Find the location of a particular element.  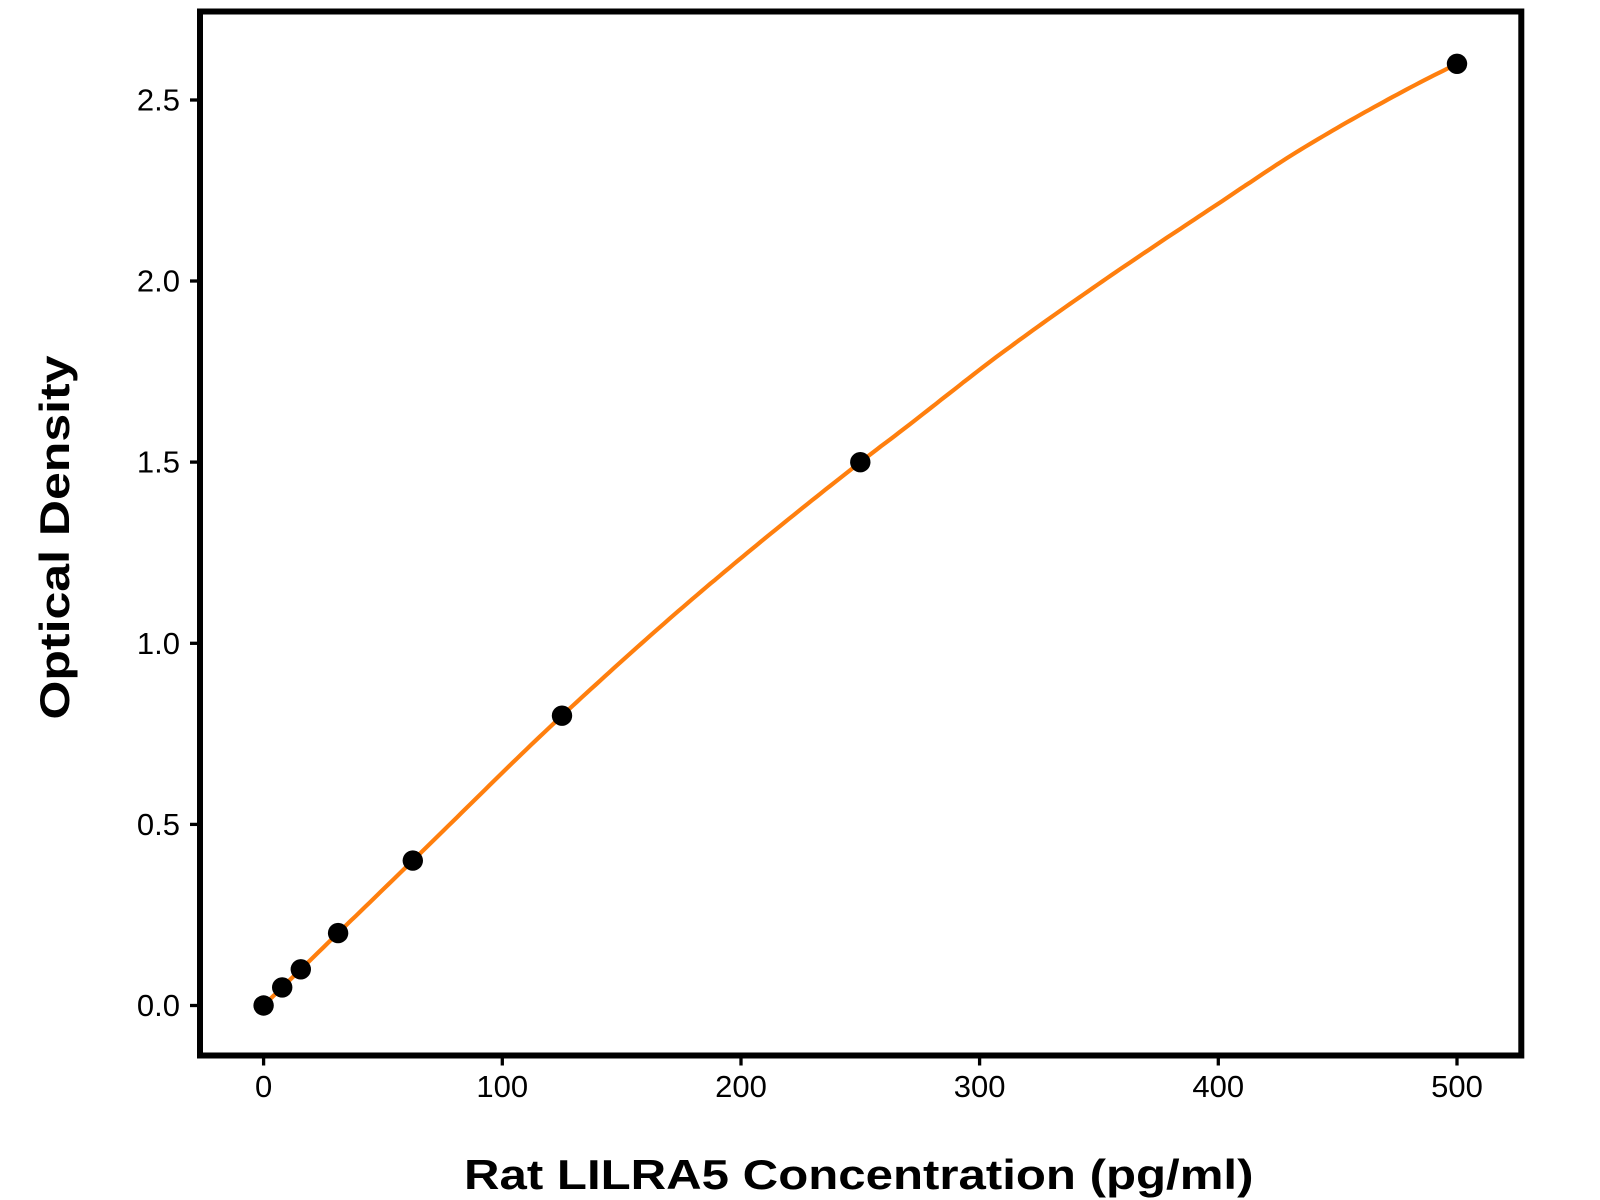

svg-text: 100 is located at coordinates (502, 1086).